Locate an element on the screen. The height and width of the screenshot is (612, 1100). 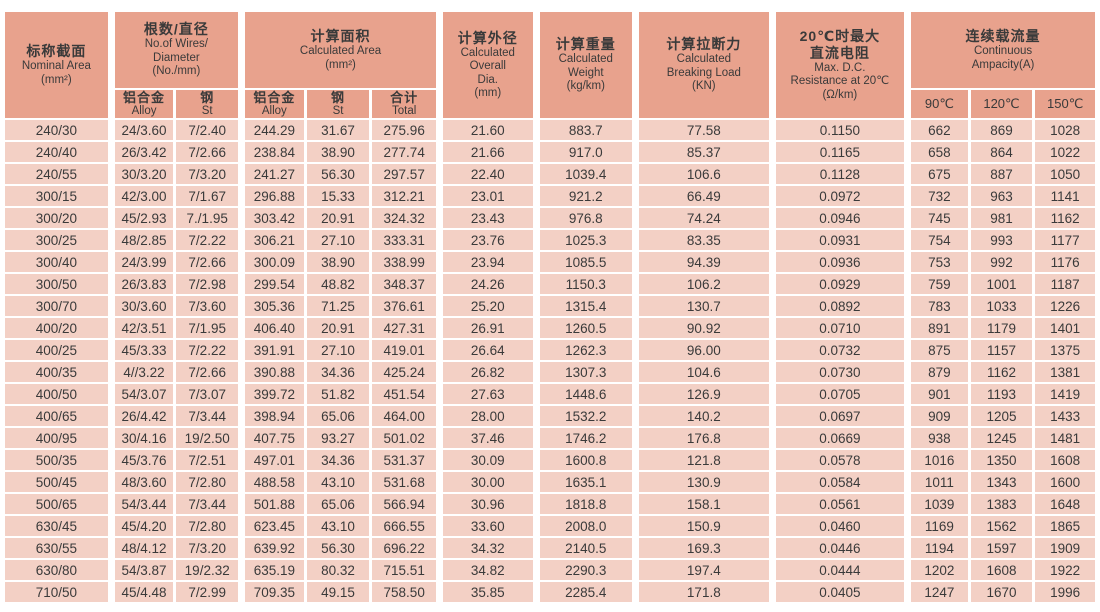
header-wires-zh: 根数/直径 is located at coordinates (176, 29).